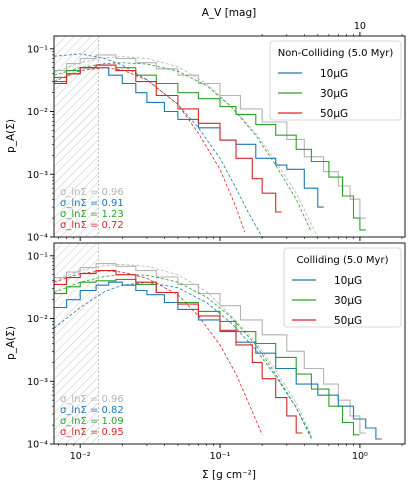  What do you see at coordinates (336, 53) in the screenshot?
I see `panel-top-legend-title: Non-Colliding (5.0 Myr)` at bounding box center [336, 53].